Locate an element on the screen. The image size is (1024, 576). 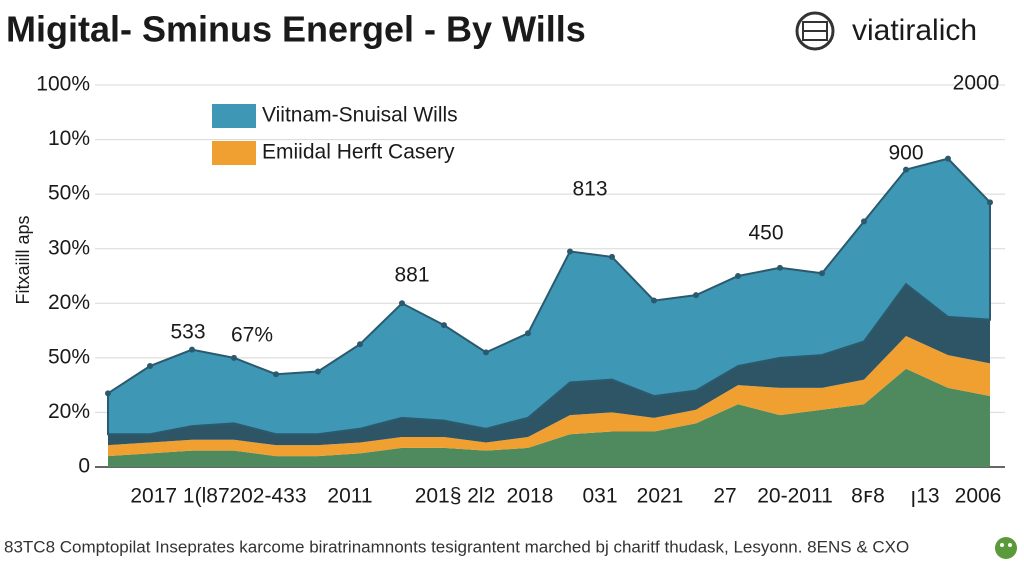
x-tick-label: 2011 is located at coordinates (349, 496).